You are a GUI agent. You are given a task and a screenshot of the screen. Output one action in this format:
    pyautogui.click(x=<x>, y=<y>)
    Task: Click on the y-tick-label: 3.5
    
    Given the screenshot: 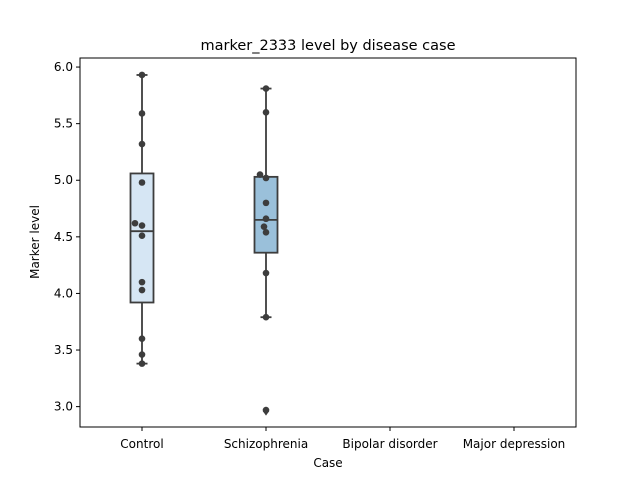 What is the action you would take?
    pyautogui.click(x=63, y=350)
    